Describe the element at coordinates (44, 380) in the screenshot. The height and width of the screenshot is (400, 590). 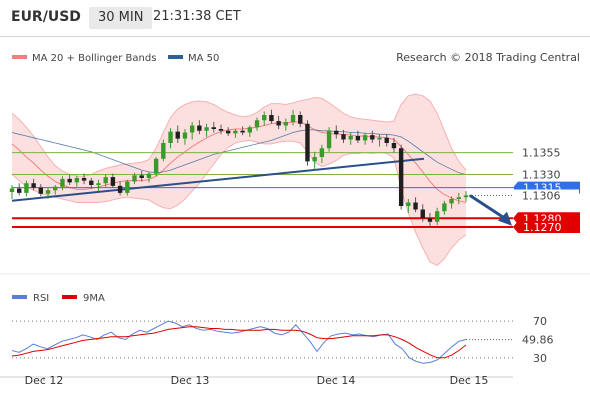
I see `x-tick-dec-12: Dec 12` at that location.